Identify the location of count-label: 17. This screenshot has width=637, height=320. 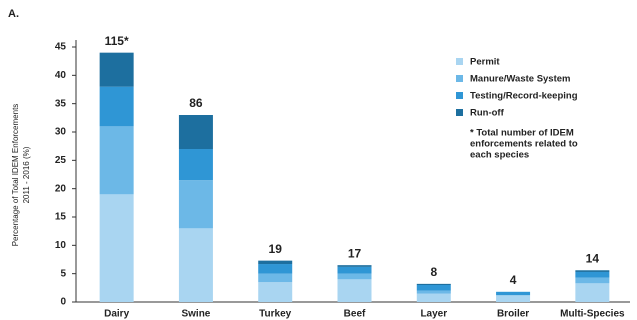
(355, 253).